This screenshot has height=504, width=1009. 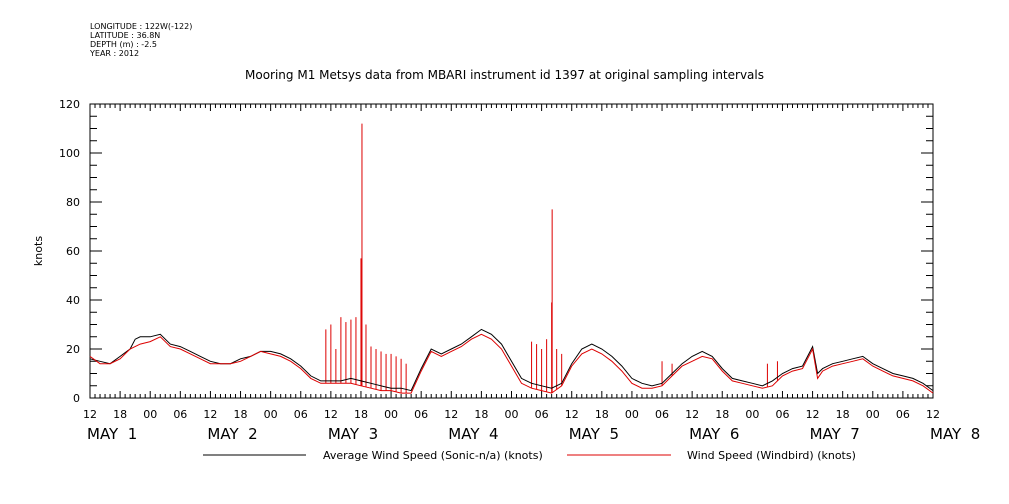 What do you see at coordinates (73, 251) in the screenshot?
I see `y-tick-label: 60` at bounding box center [73, 251].